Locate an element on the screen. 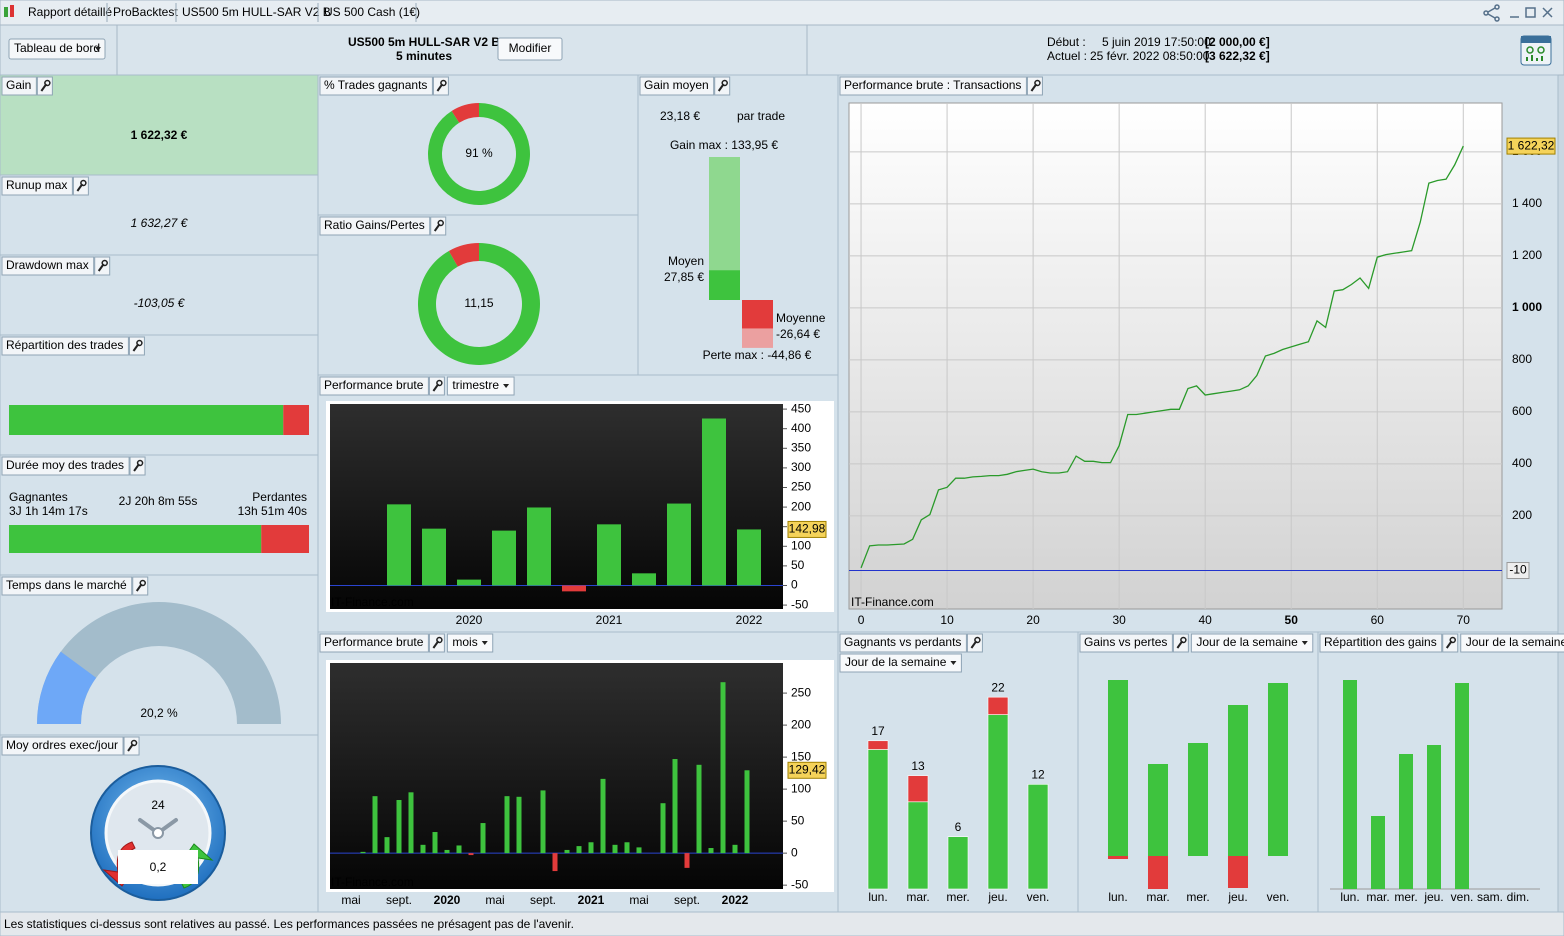  app-icon is located at coordinates (12, 11).